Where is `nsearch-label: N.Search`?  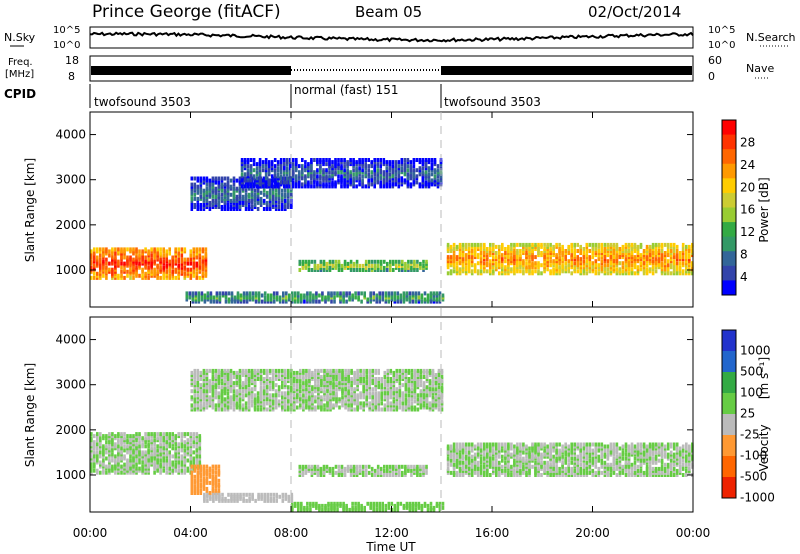
nsearch-label: N.Search is located at coordinates (771, 37).